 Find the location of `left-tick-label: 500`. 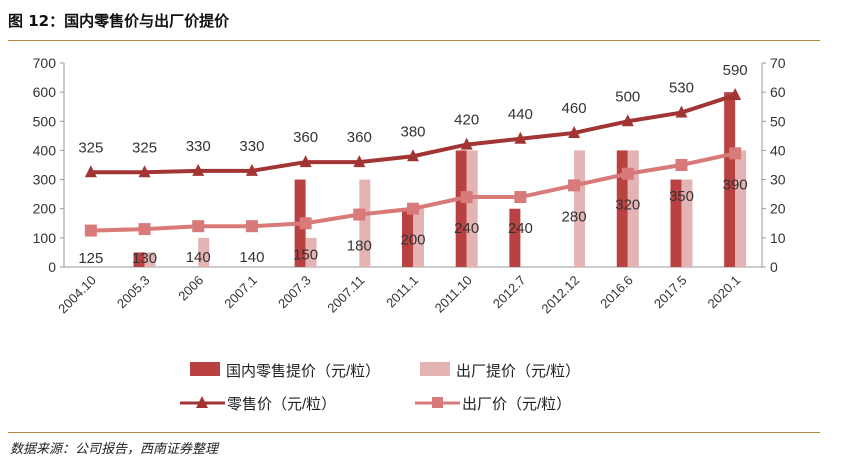

left-tick-label: 500 is located at coordinates (45, 121).